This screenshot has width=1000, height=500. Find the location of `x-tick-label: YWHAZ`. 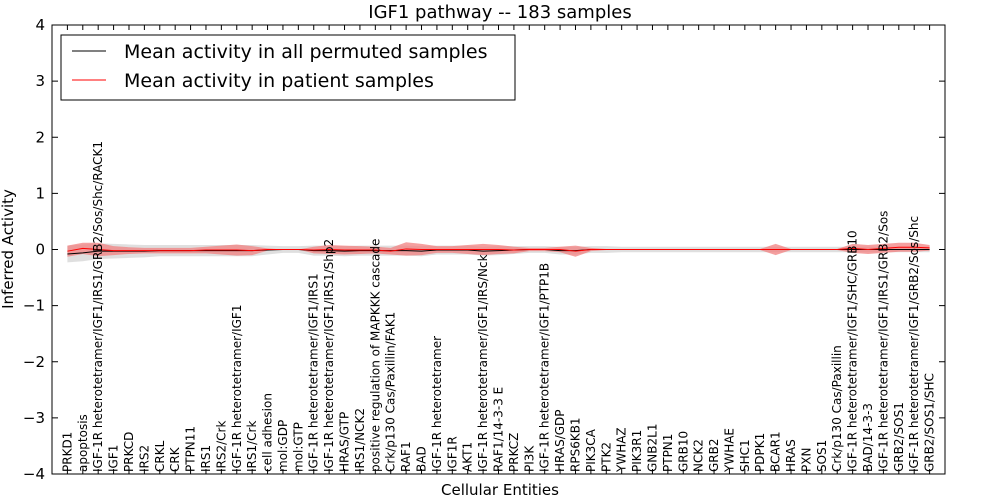

x-tick-label: YWHAZ is located at coordinates (622, 450).